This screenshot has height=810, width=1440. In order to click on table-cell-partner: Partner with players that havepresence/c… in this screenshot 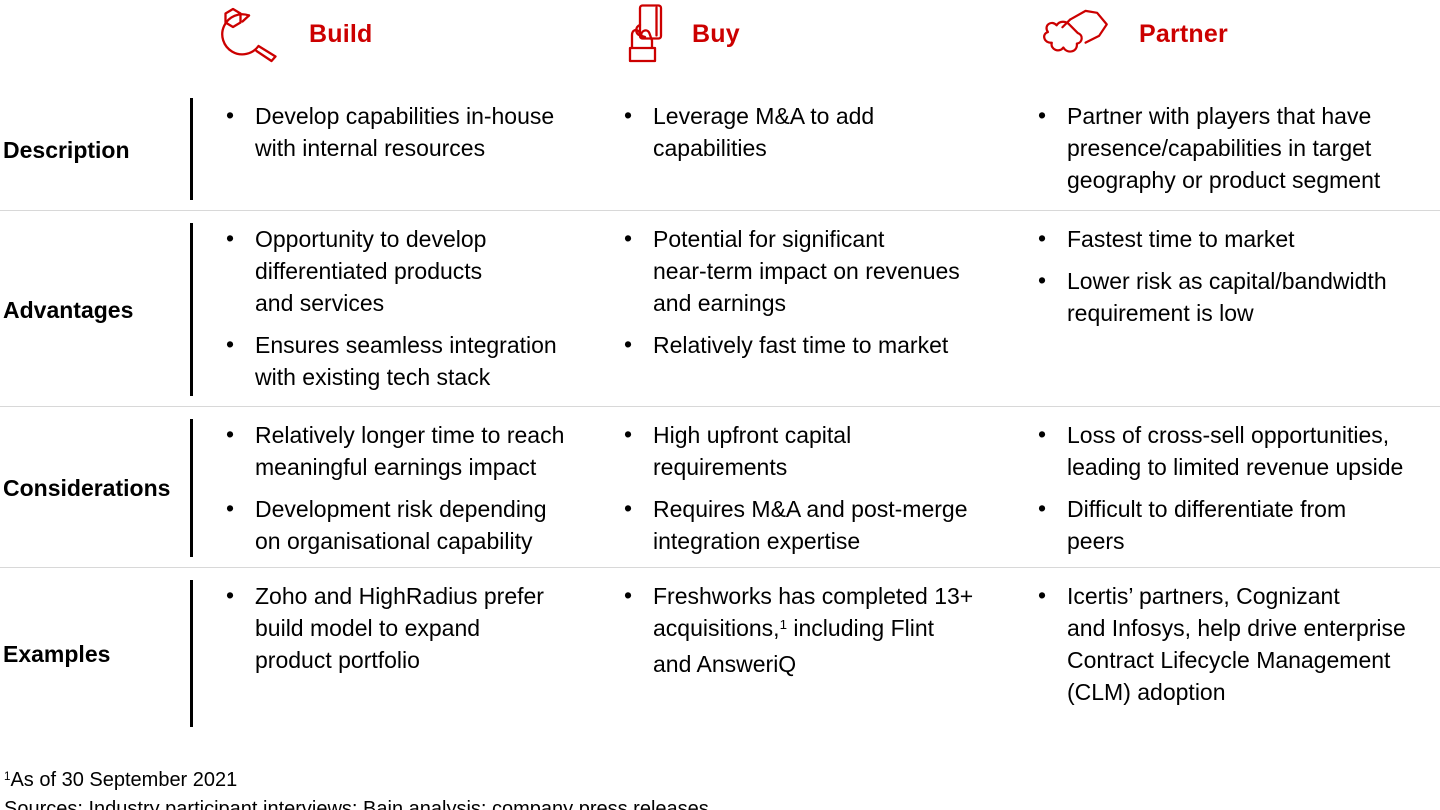, I will do `click(1226, 147)`.